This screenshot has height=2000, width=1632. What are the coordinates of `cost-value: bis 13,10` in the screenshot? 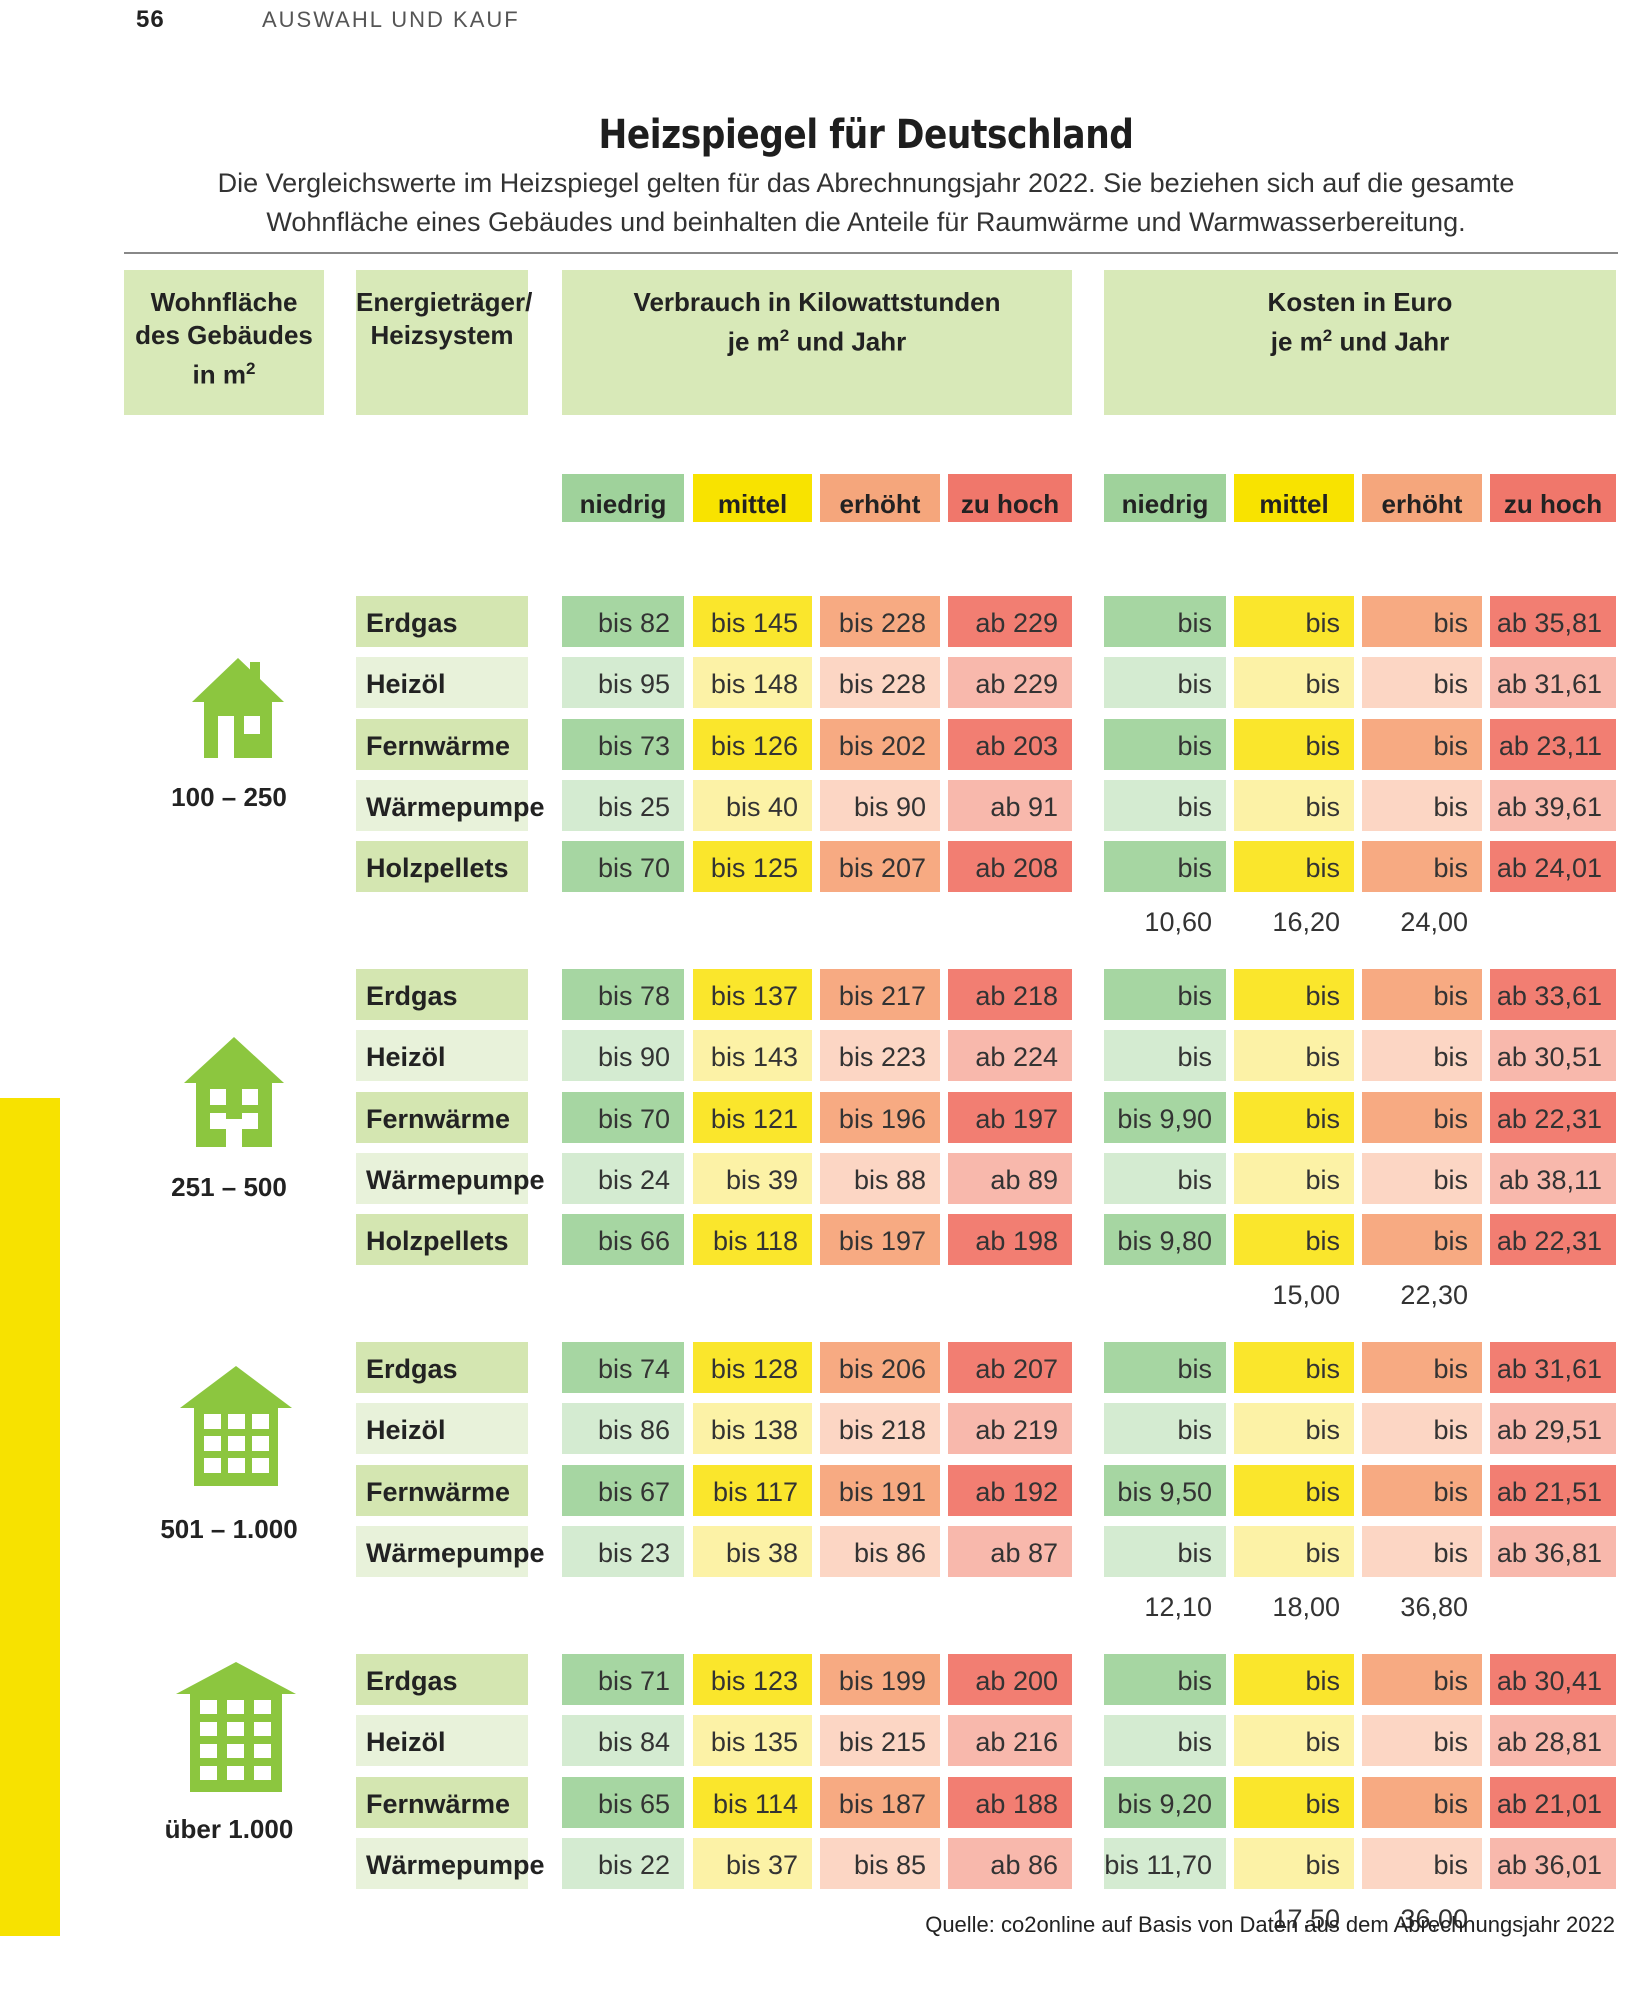 It's located at (1165, 1763).